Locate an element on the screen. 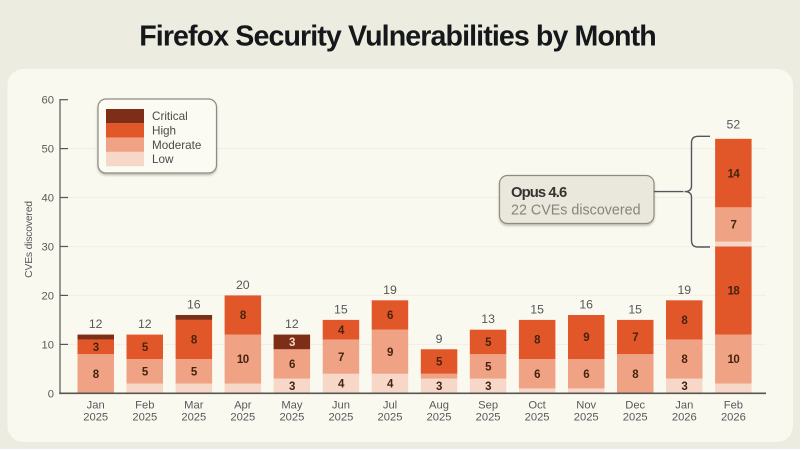 The image size is (800, 449). svg-text: 14 is located at coordinates (734, 174).